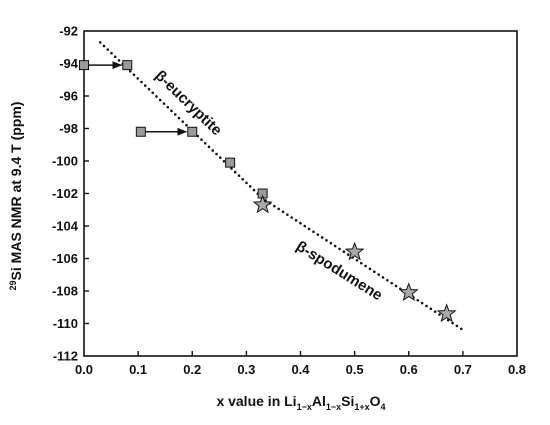 Image resolution: width=550 pixels, height=425 pixels. I want to click on y-tick-label: -106, so click(65, 258).